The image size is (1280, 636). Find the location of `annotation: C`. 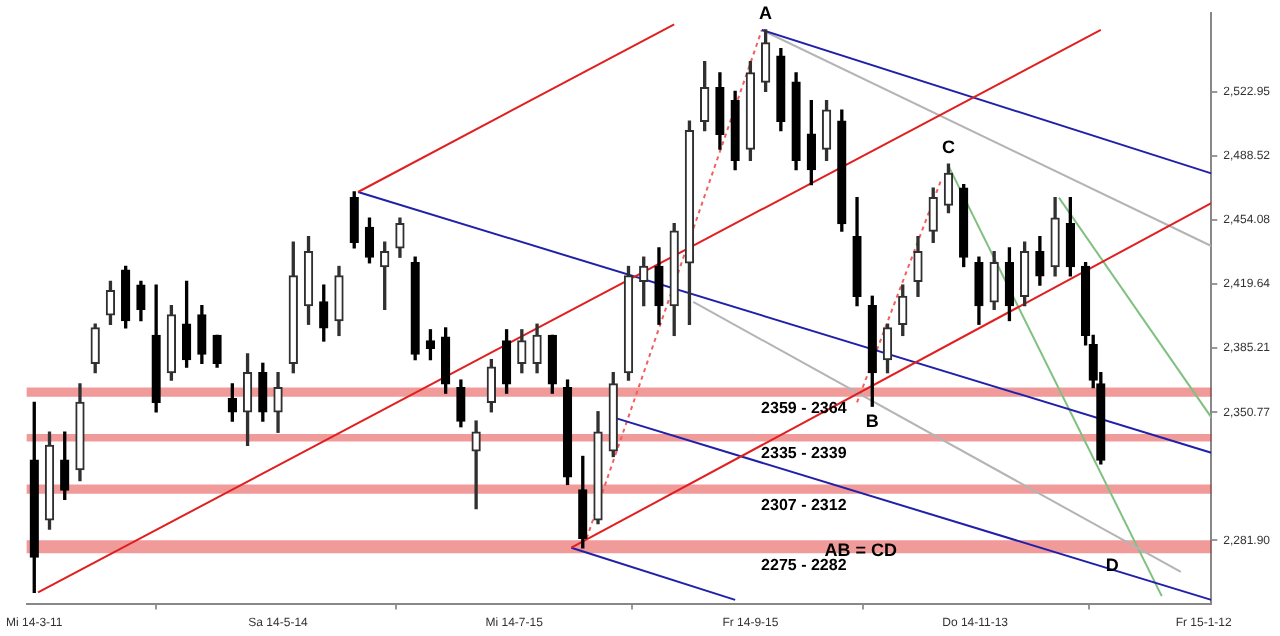

annotation: C is located at coordinates (948, 147).